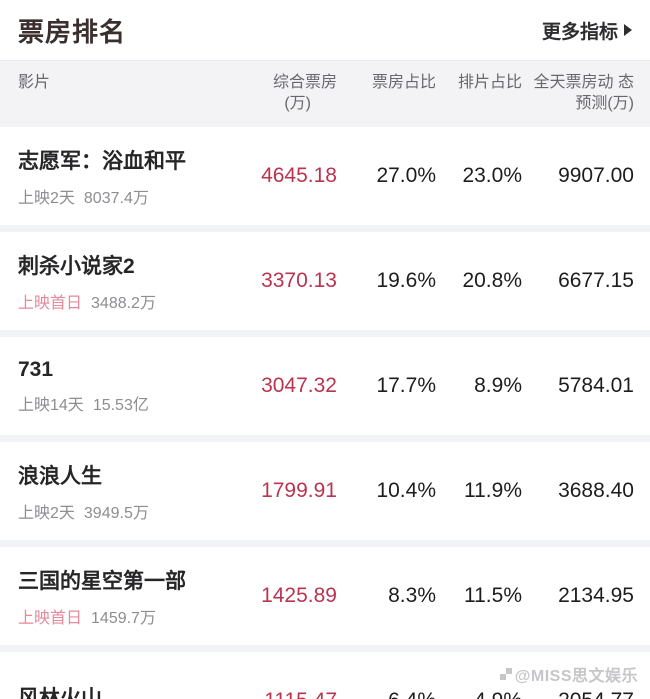  What do you see at coordinates (406, 385) in the screenshot?
I see `box-share-value: 17.7%` at bounding box center [406, 385].